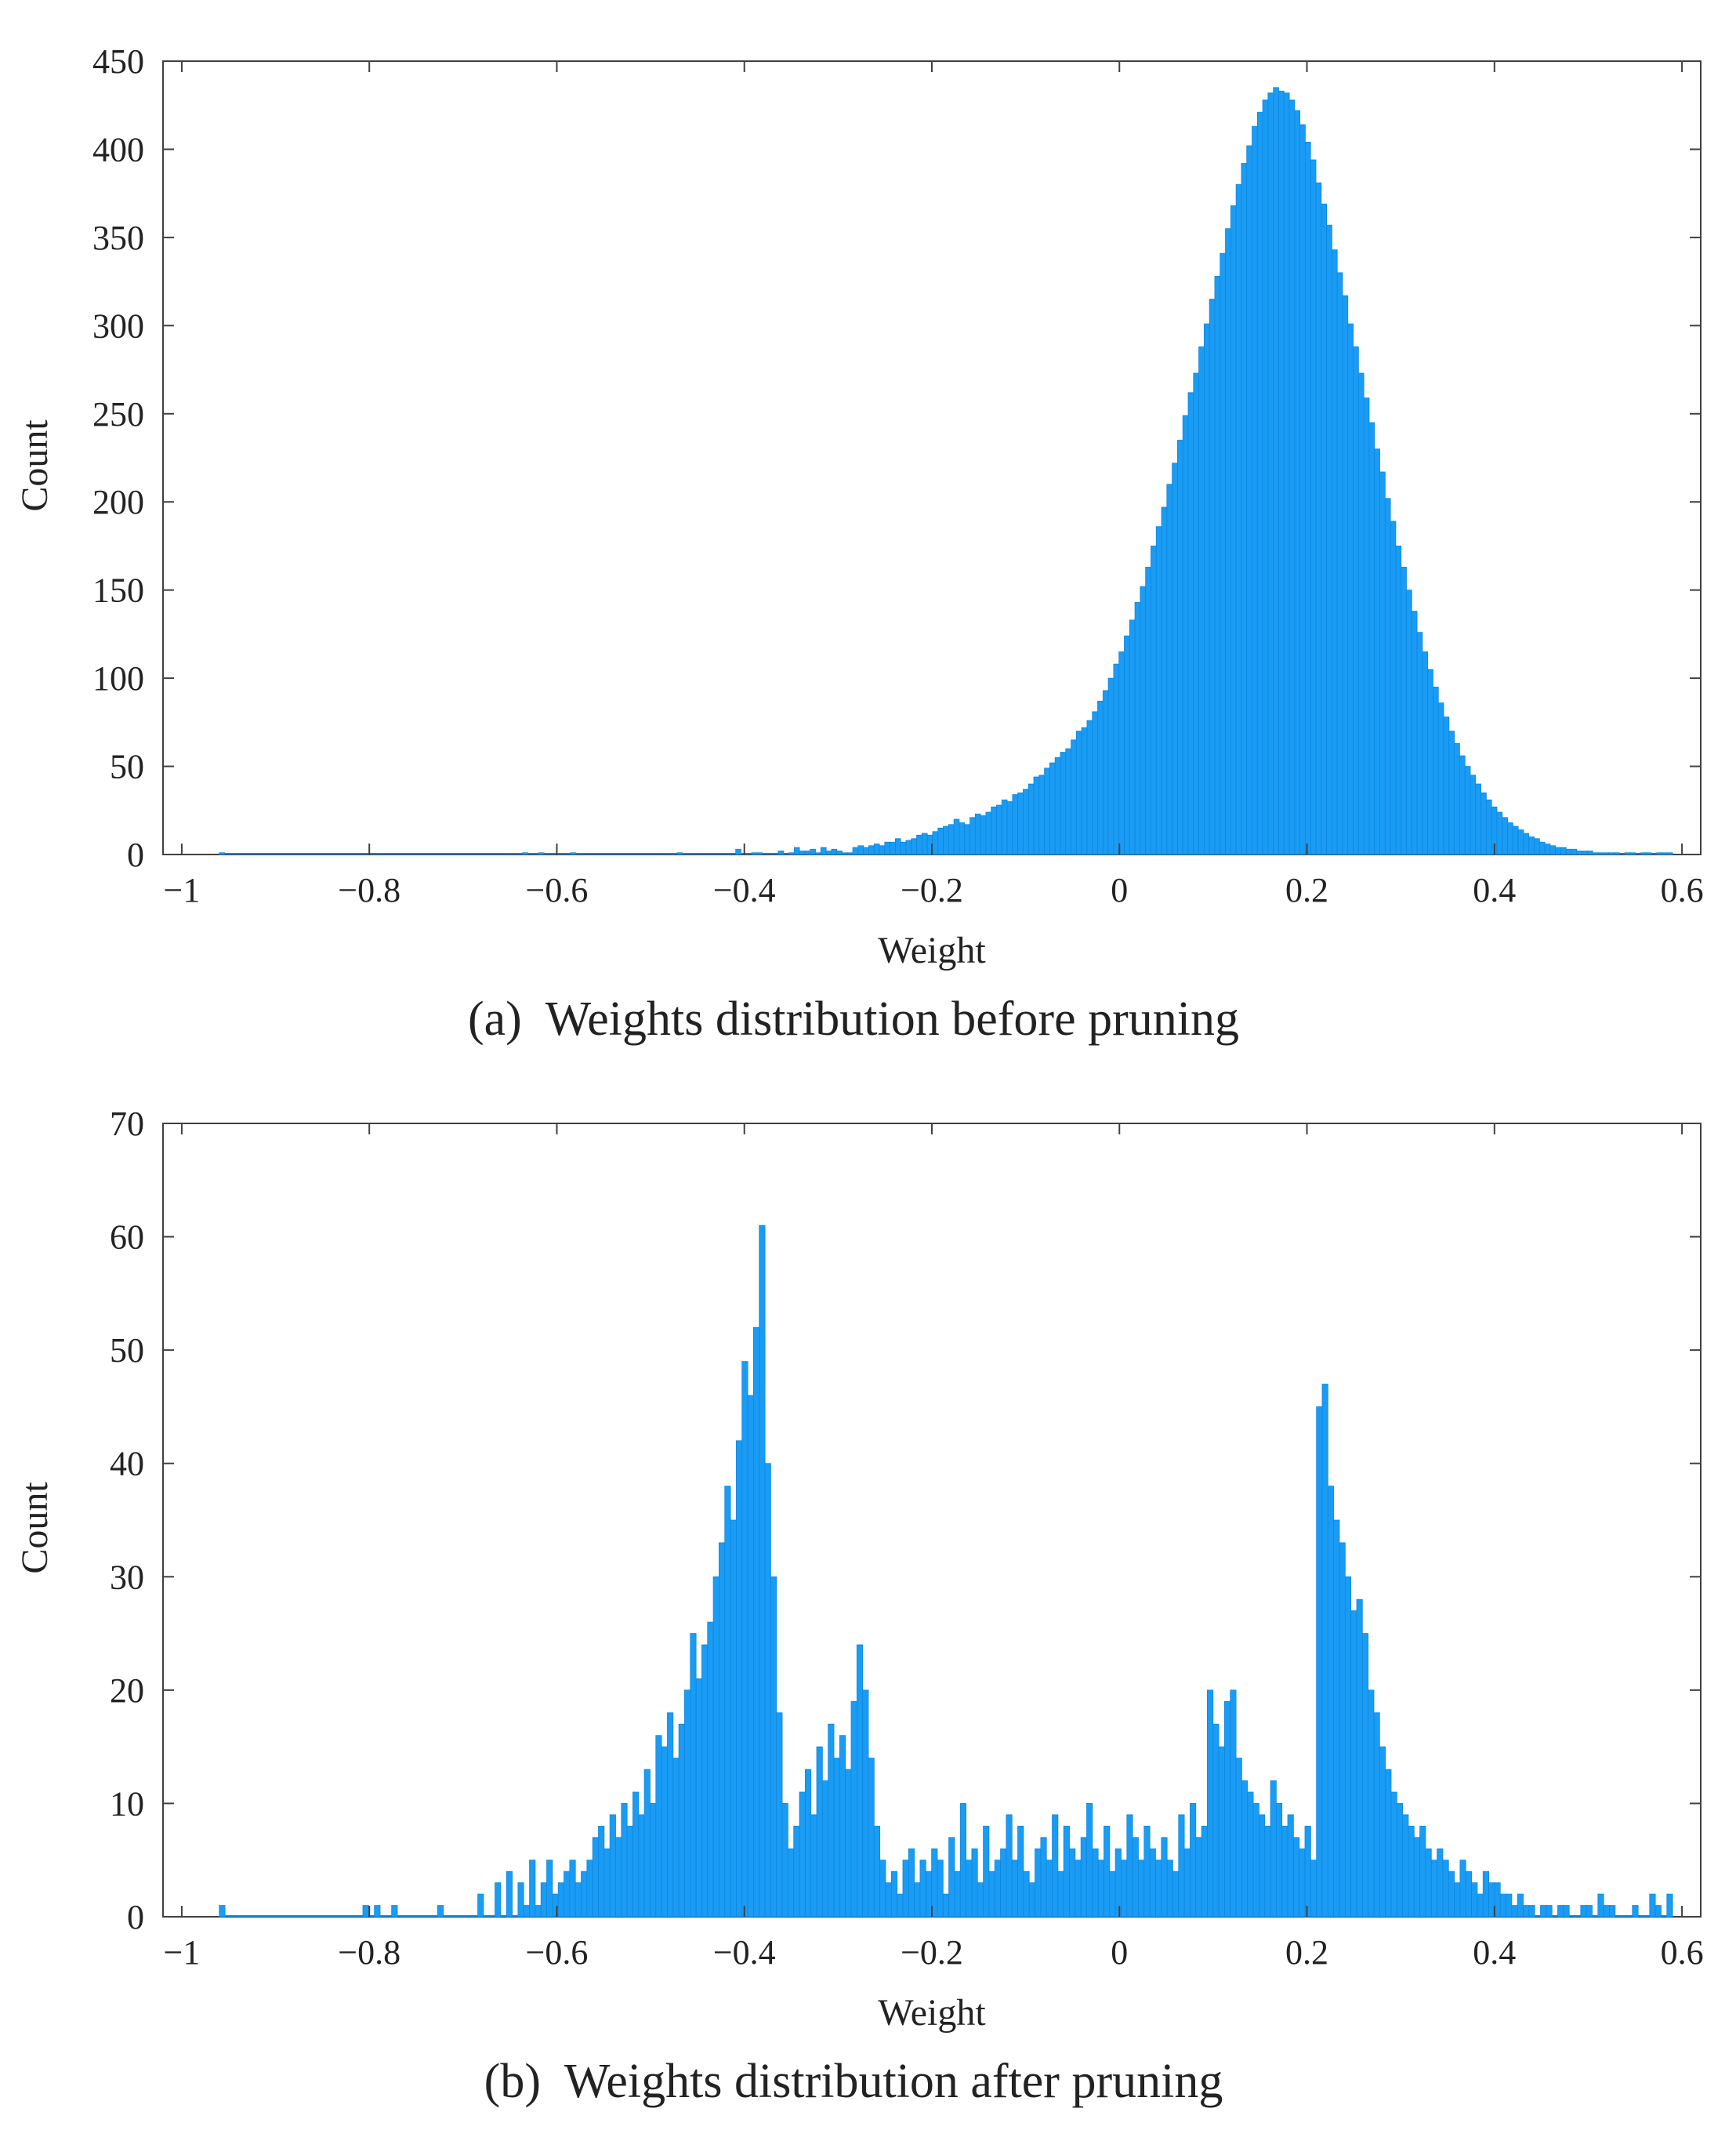 The width and height of the screenshot is (1736, 2130). What do you see at coordinates (118, 502) in the screenshot?
I see `y-tick-label: 200` at bounding box center [118, 502].